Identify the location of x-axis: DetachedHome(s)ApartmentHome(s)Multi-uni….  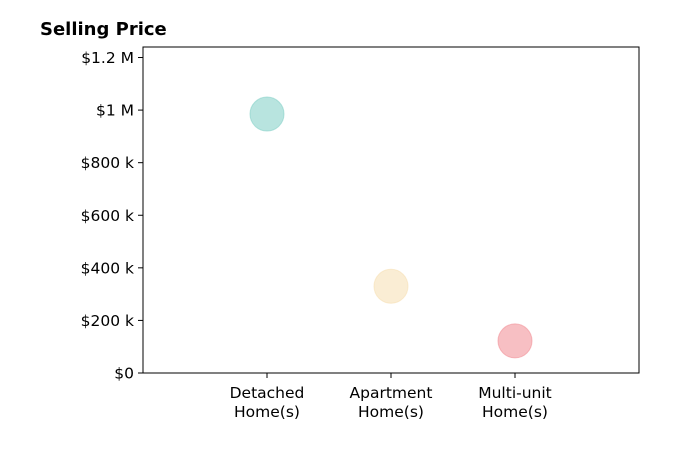
(391, 397).